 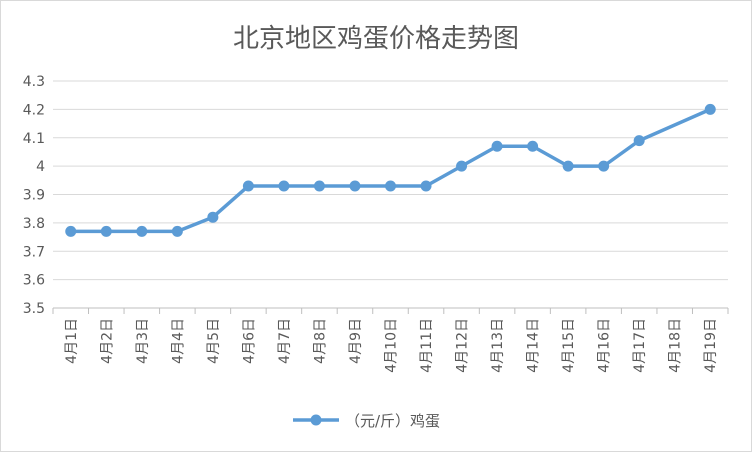 What do you see at coordinates (34, 82) in the screenshot?
I see `y-tick-label: 4.3` at bounding box center [34, 82].